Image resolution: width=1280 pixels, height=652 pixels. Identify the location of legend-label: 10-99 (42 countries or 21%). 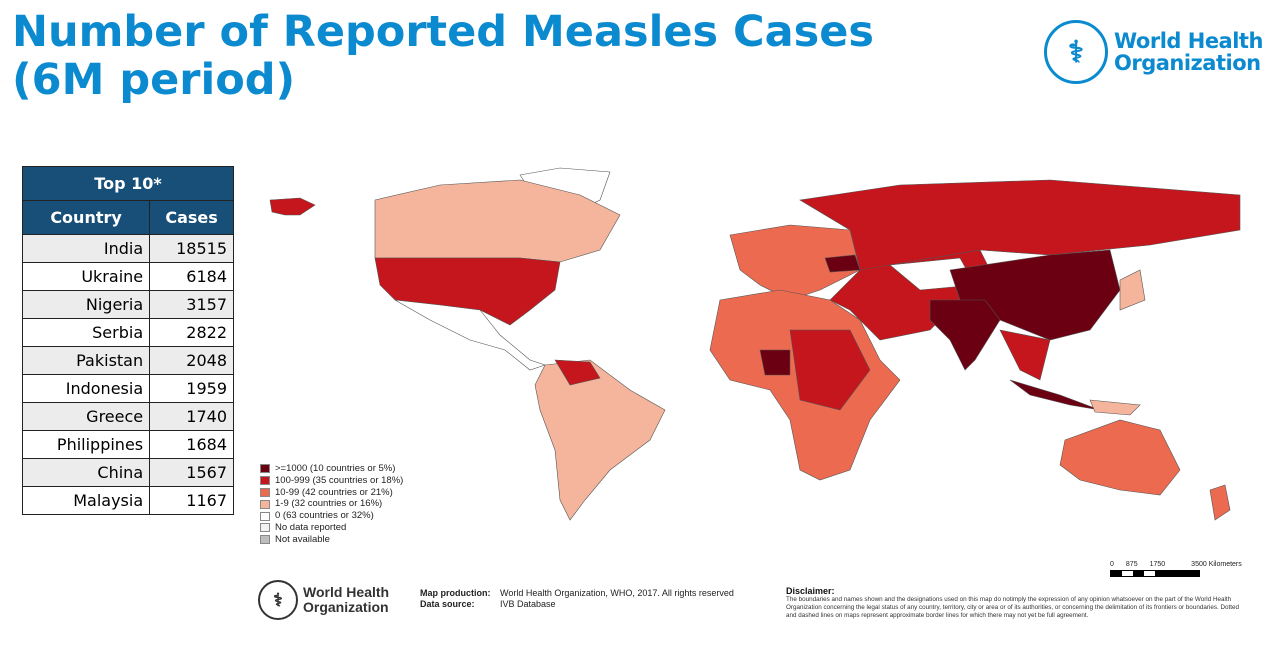
(334, 492).